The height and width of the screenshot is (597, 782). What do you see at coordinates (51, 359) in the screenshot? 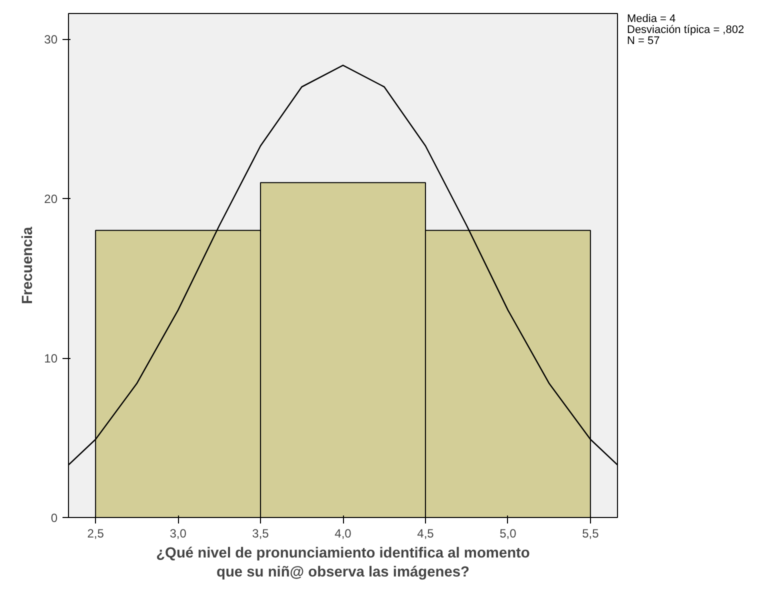
I see `y-tick-label: 10` at bounding box center [51, 359].